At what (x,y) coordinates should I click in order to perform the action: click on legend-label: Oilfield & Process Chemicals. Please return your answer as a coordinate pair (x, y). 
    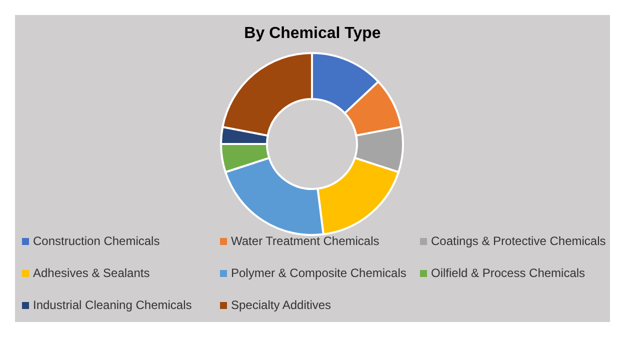
    Looking at the image, I should click on (508, 273).